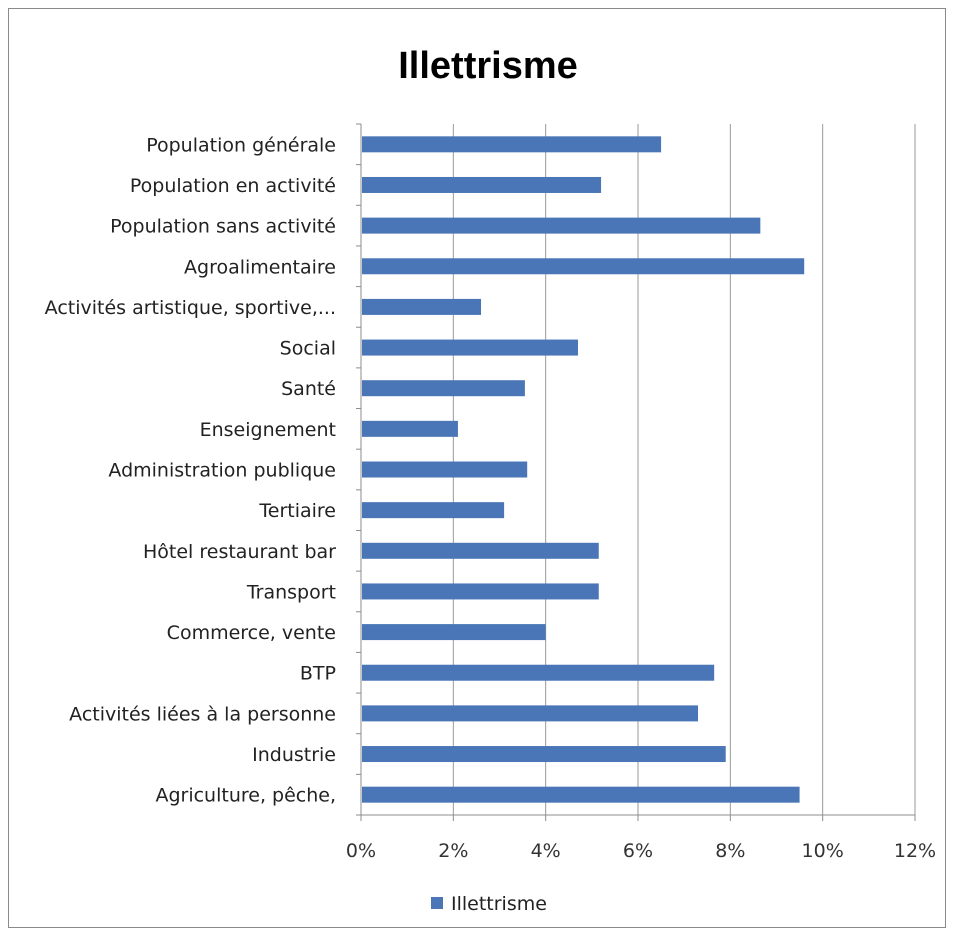 The image size is (956, 938). I want to click on category-label: Social, so click(308, 349).